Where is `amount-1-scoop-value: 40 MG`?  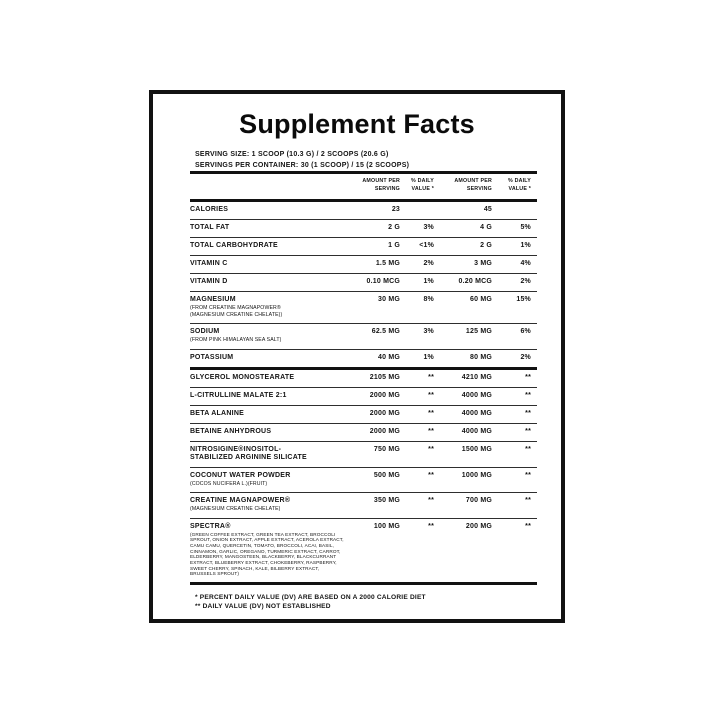 amount-1-scoop-value: 40 MG is located at coordinates (388, 357).